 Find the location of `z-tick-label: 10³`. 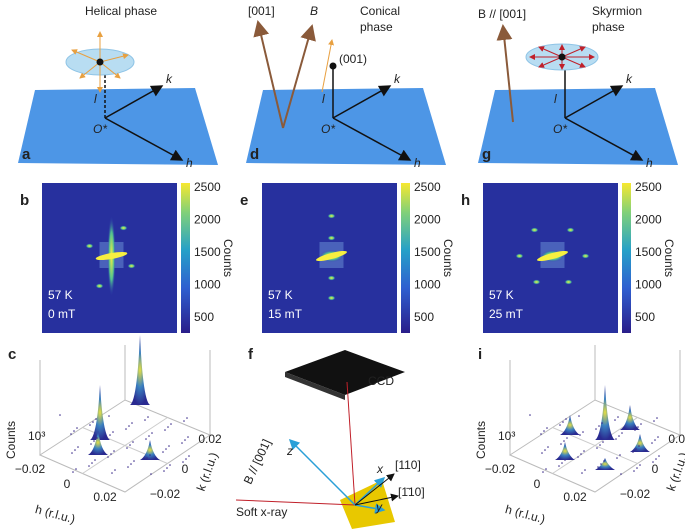

z-tick-label: 10³ is located at coordinates (506, 436).